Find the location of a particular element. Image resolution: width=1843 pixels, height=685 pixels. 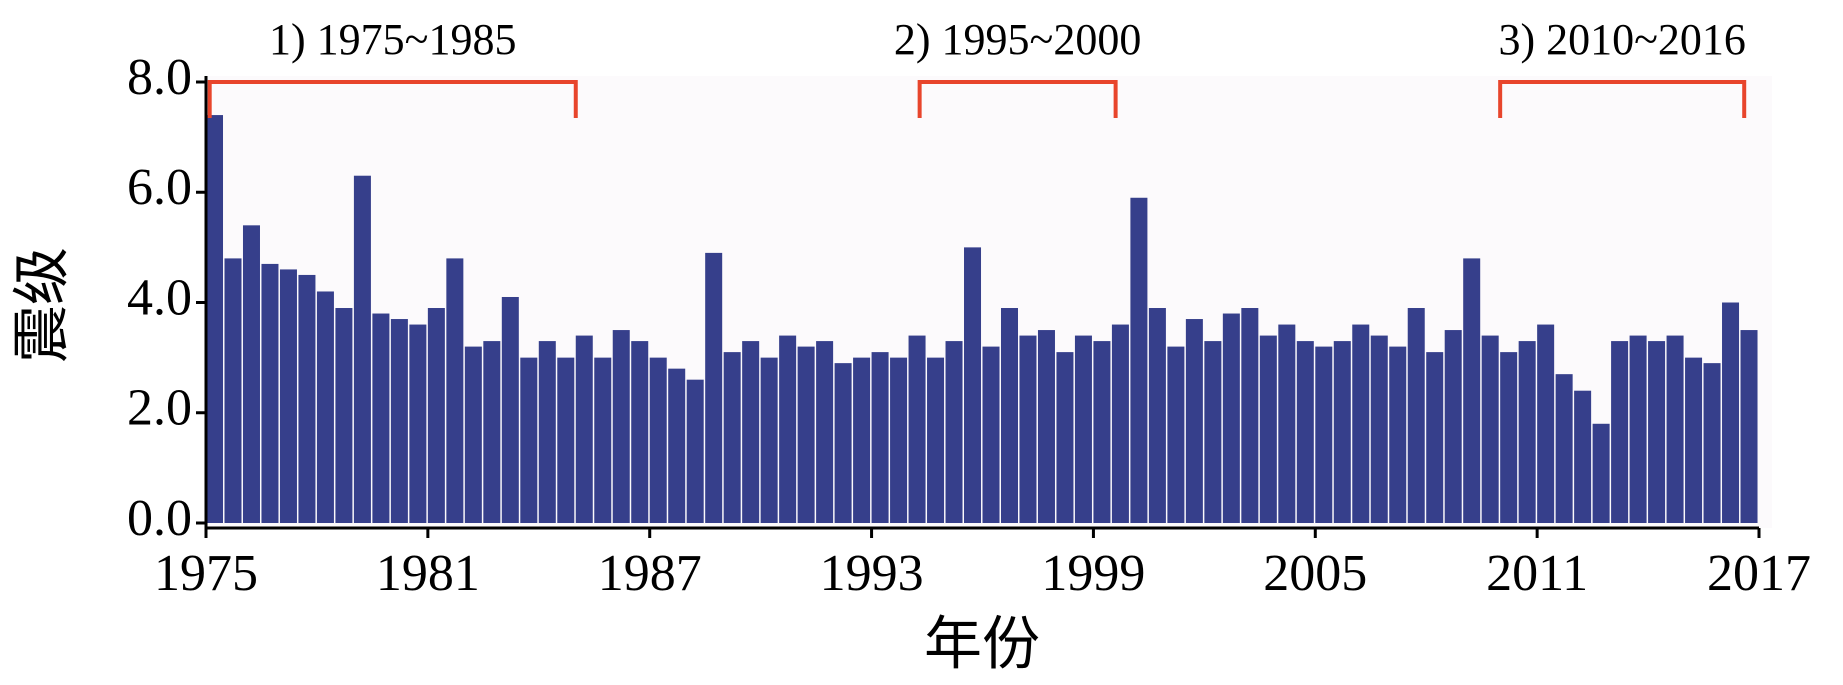

y-tick-label: 2.0 is located at coordinates (159, 408).